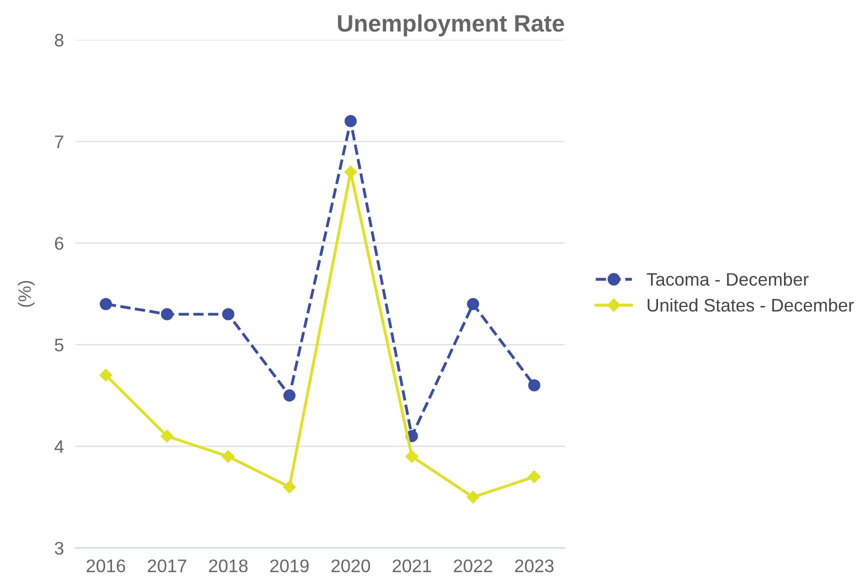  Describe the element at coordinates (59, 243) in the screenshot. I see `y-tick-label: 6` at that location.